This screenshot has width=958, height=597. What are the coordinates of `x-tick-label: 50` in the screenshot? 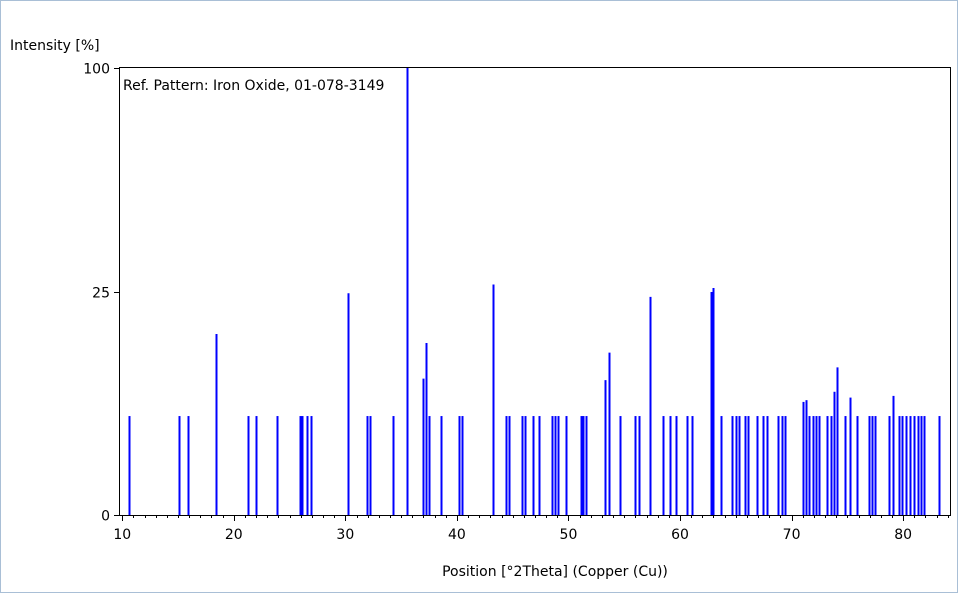 It's located at (569, 535).